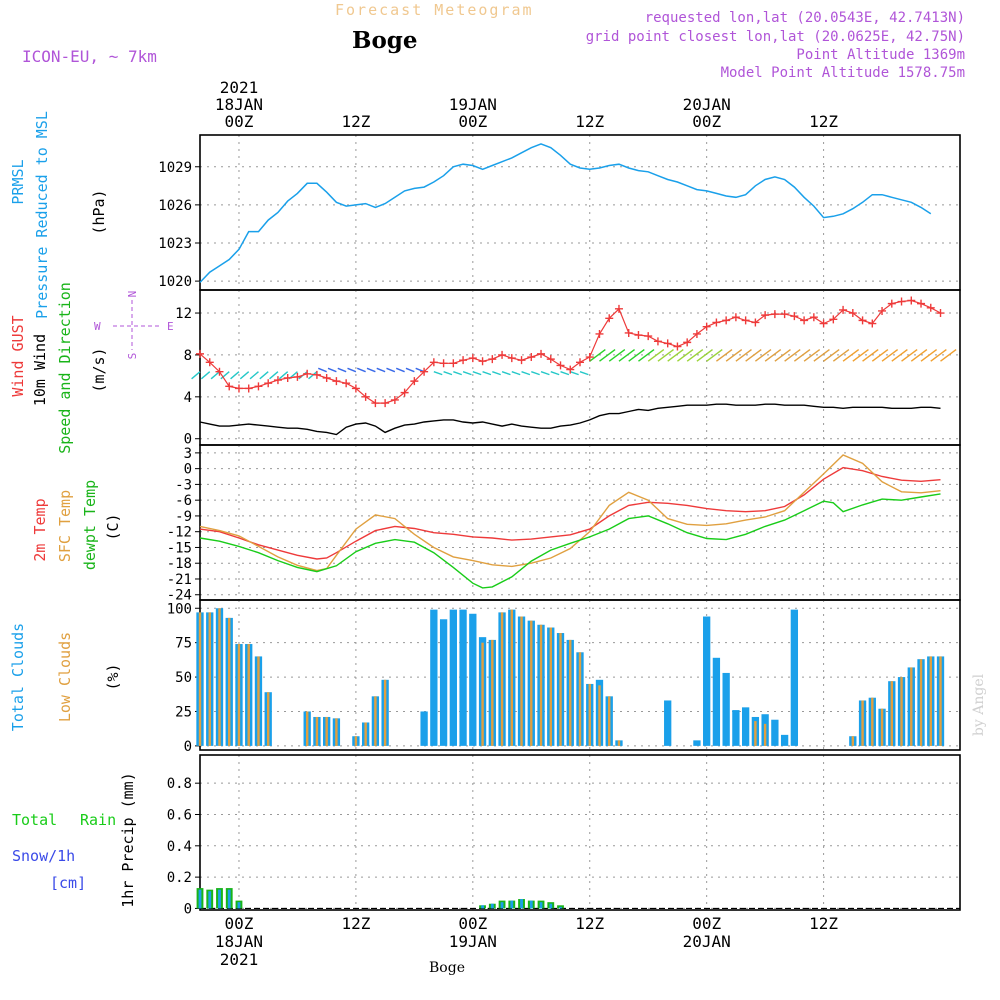  Describe the element at coordinates (99, 211) in the screenshot. I see `pressure-unit: (hPa)` at that location.